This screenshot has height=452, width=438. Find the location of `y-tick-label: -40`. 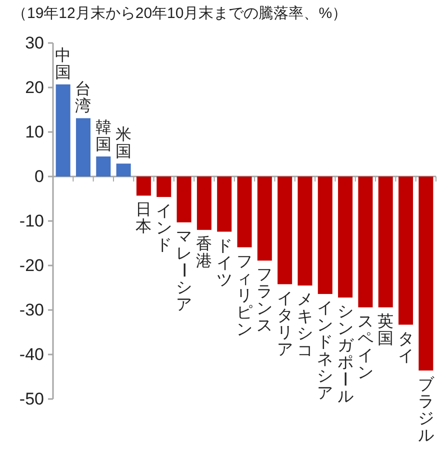

y-tick-label: -40 is located at coordinates (31, 354).